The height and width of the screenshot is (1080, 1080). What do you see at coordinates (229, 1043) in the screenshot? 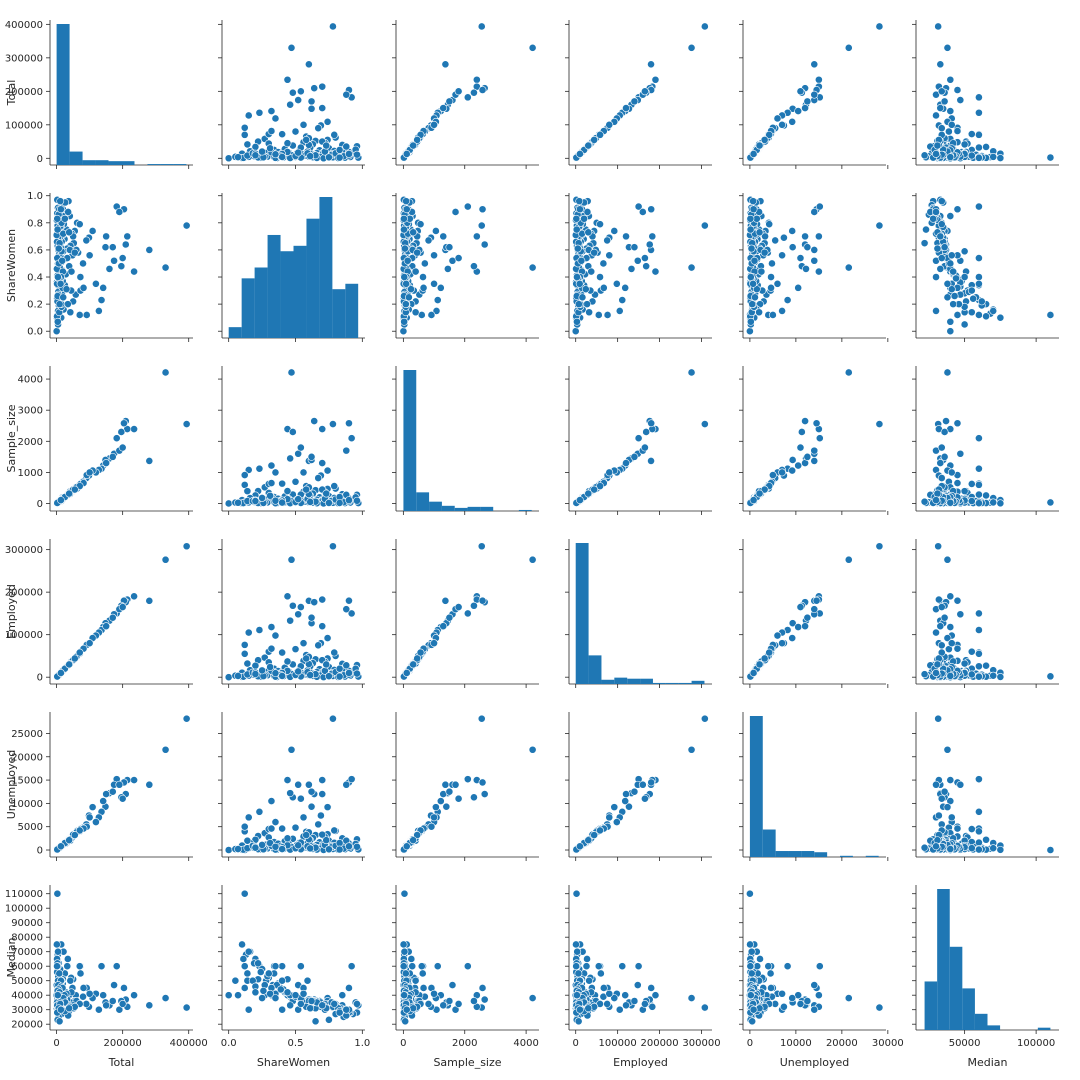
I see `x-tick-label: 0.0` at bounding box center [229, 1043].